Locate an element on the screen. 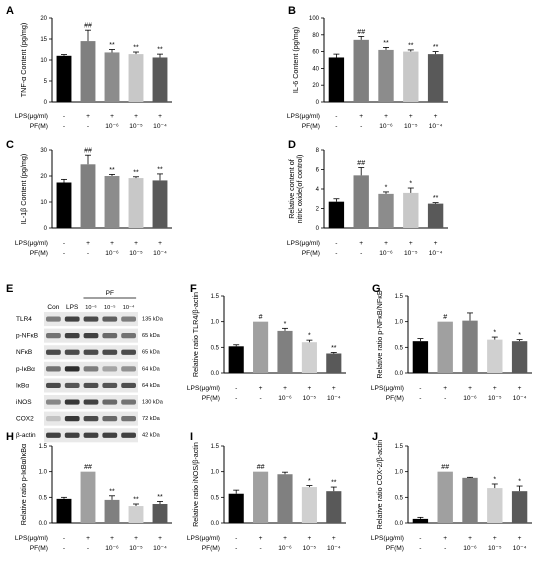  y-tick-label: 6 is located at coordinates (318, 171).